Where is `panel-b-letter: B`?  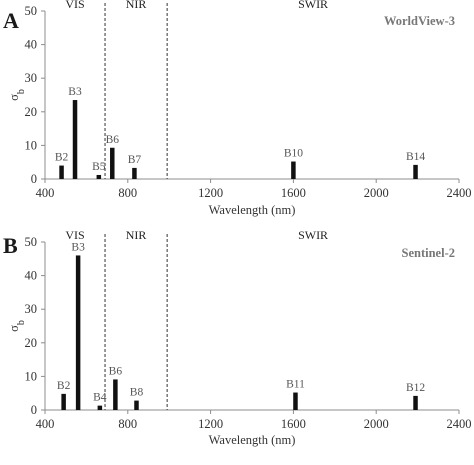
panel-b-letter: B is located at coordinates (10, 245).